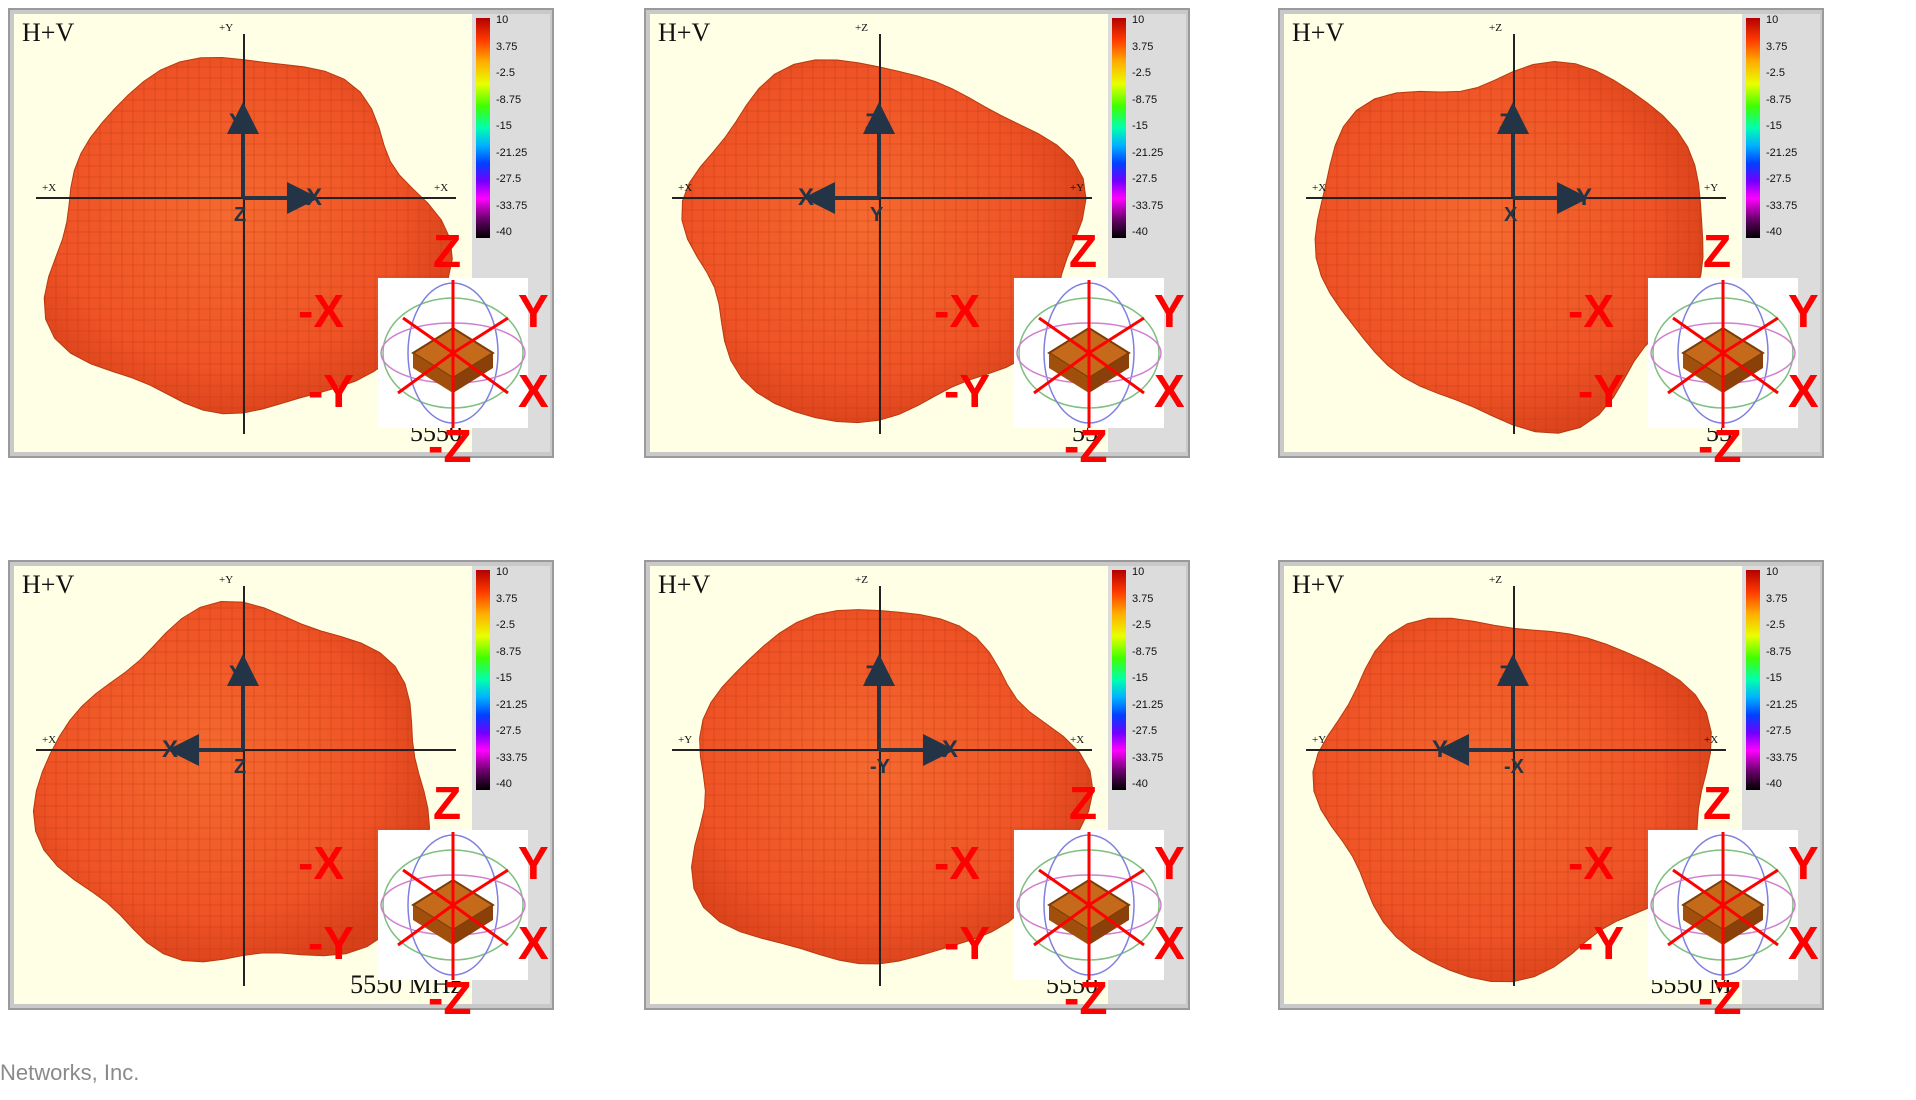 The image size is (1916, 1100). I want to click on plot-area: H+V +Z +X +Y Z Y X 55, so click(1513, 233).